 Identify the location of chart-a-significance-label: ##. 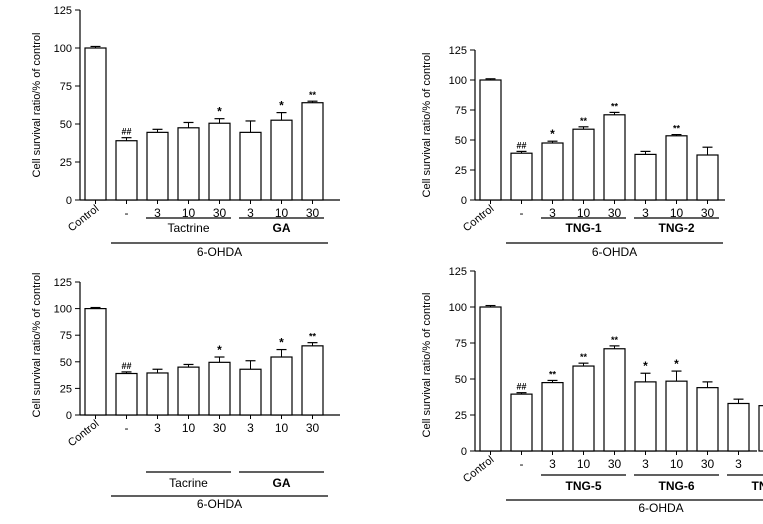
(126, 132).